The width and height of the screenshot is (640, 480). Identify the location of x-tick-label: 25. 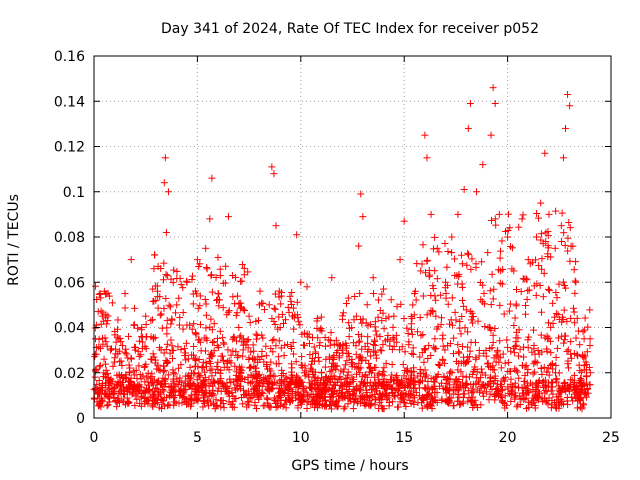
(611, 438).